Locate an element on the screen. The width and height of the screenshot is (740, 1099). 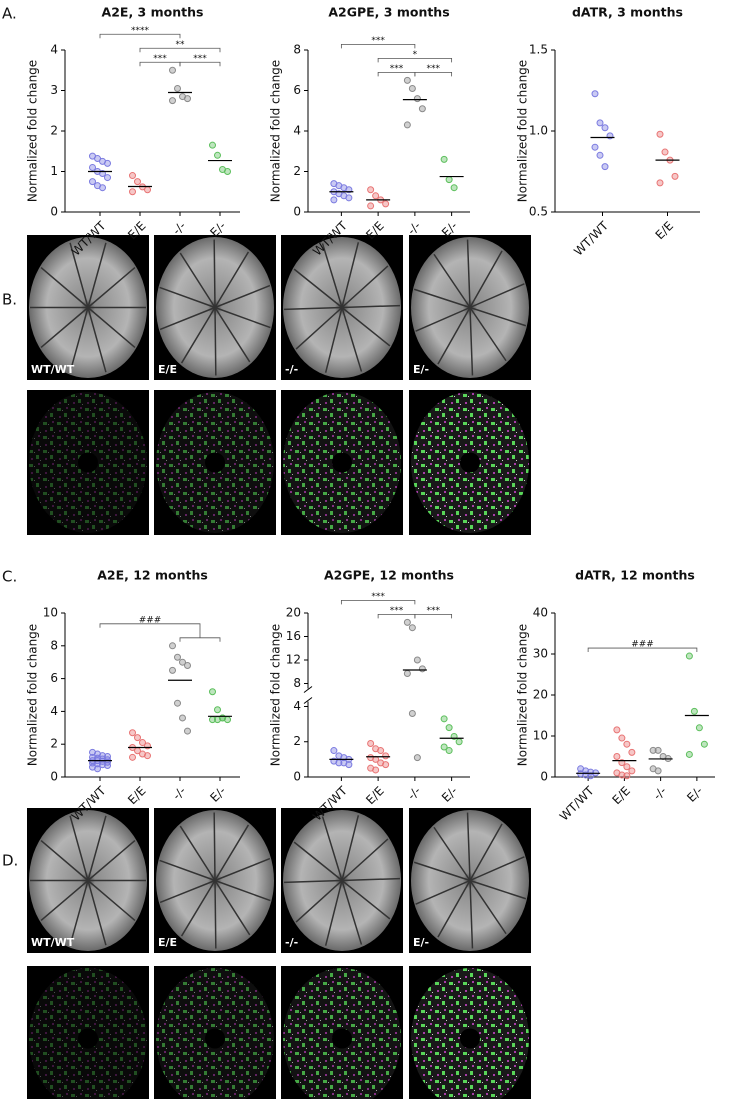
chart-title: A2E, 3 months is located at coordinates (153, 12).